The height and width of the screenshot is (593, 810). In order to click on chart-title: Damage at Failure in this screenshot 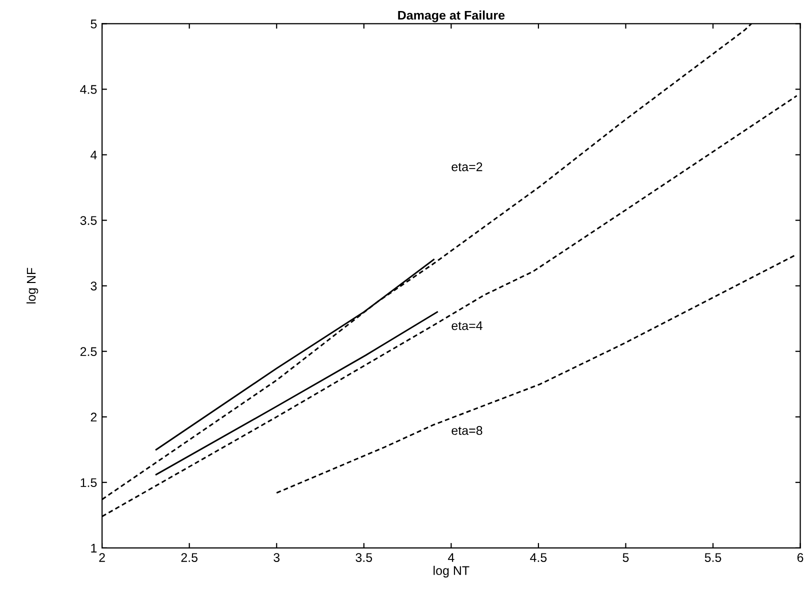, I will do `click(451, 16)`.